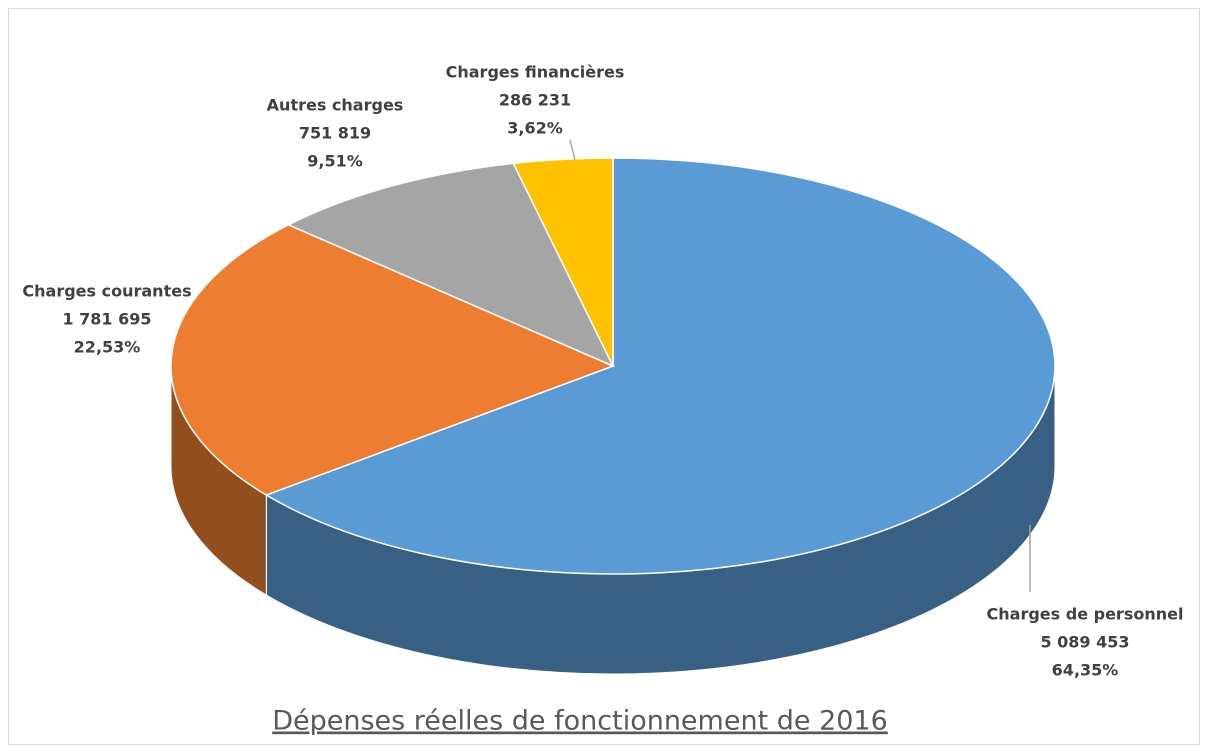 This screenshot has height=751, width=1208. I want to click on percentage-label: 22,53%, so click(107, 347).